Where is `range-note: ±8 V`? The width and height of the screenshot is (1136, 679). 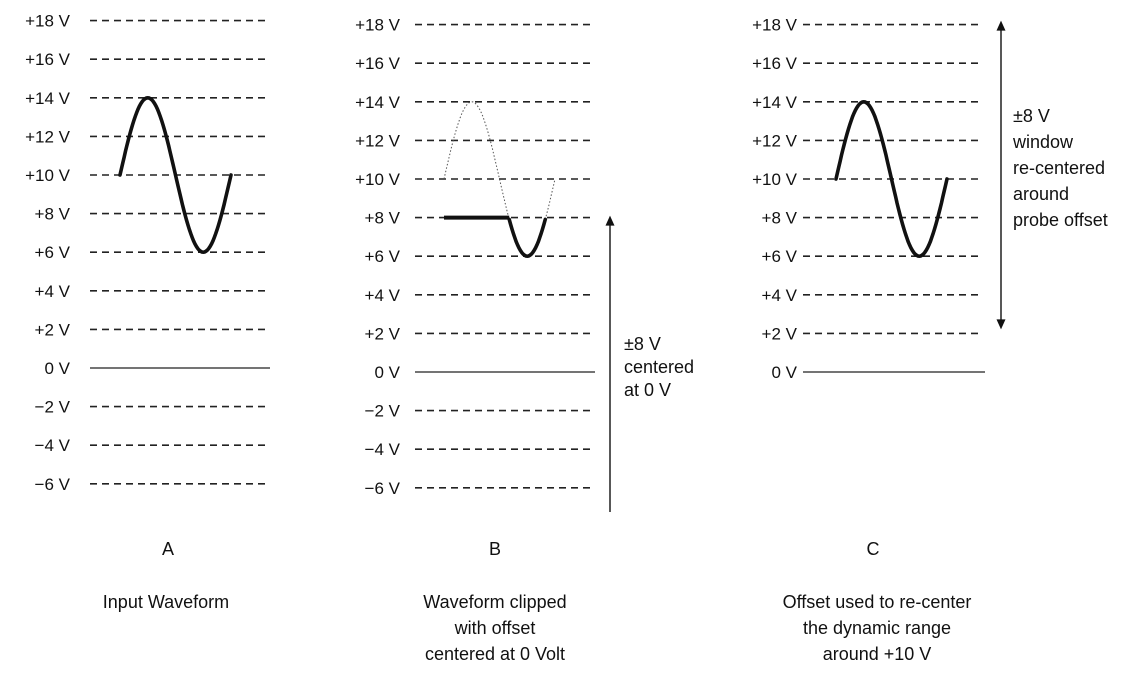 range-note: ±8 V is located at coordinates (642, 344).